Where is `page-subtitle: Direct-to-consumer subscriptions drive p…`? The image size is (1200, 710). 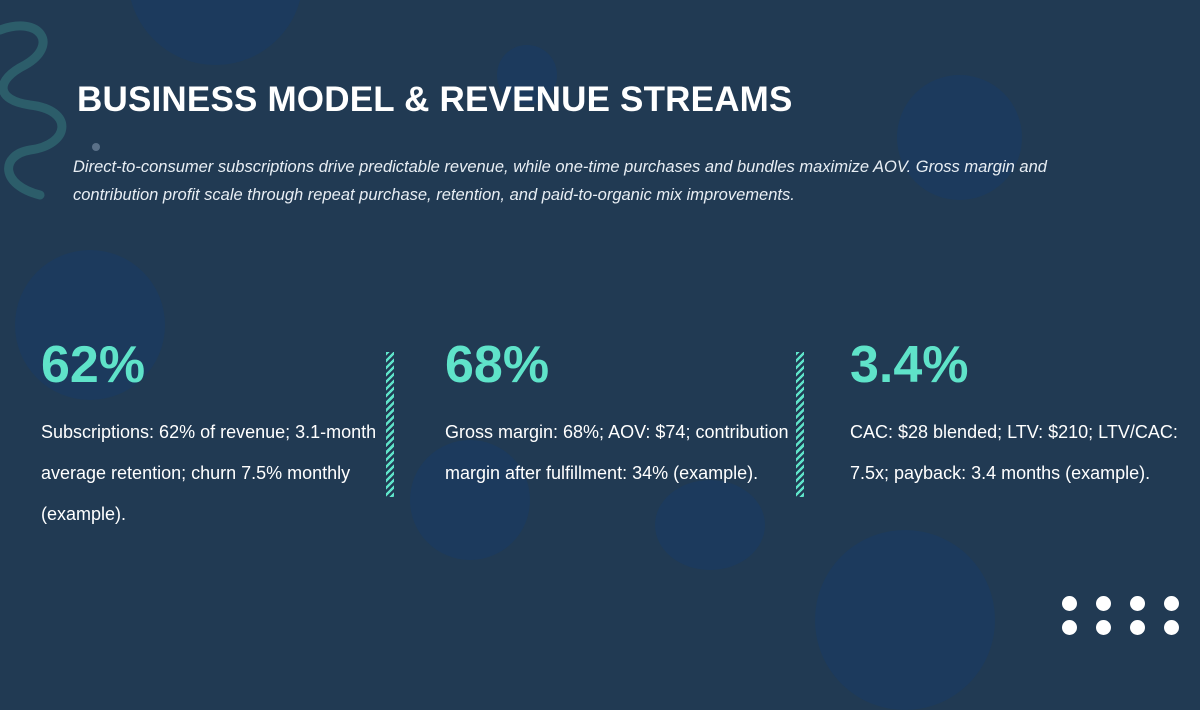 page-subtitle: Direct-to-consumer subscriptions drive p… is located at coordinates (560, 181).